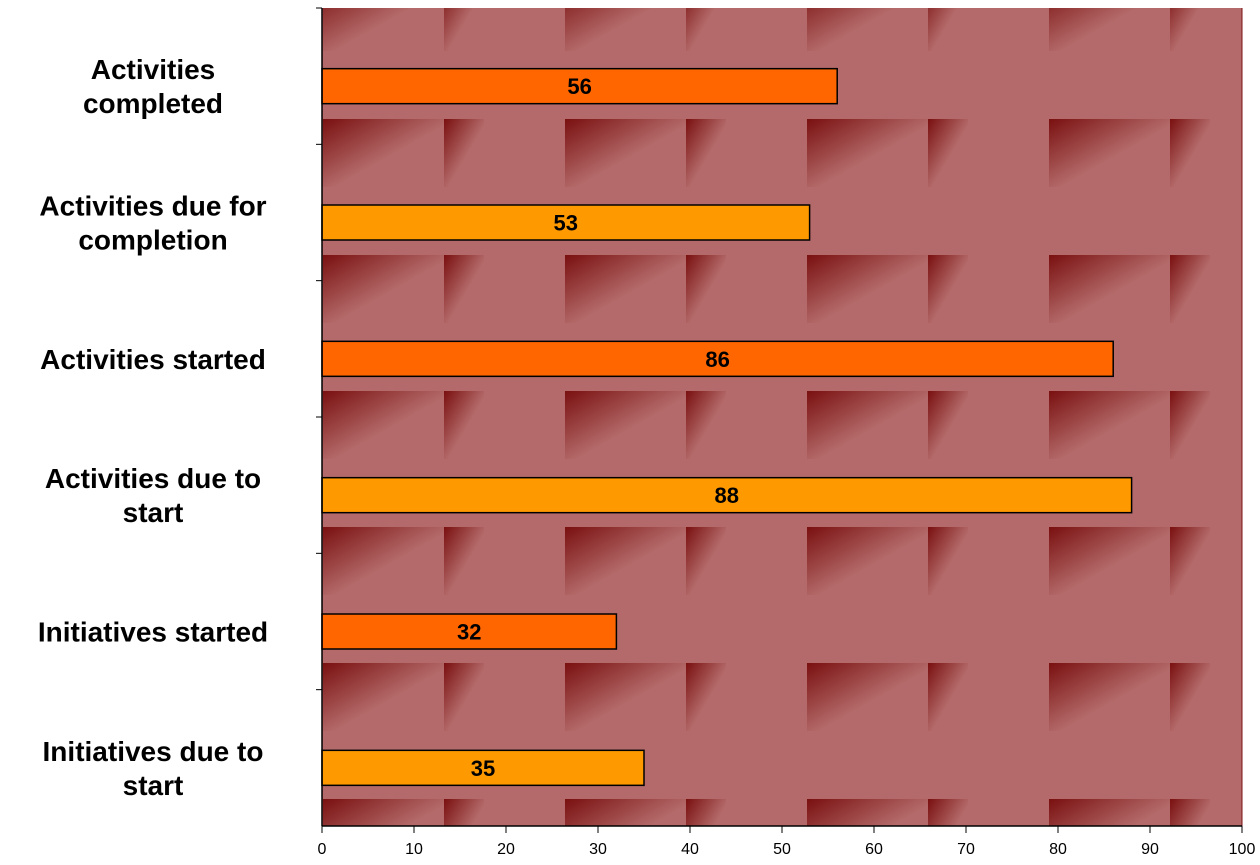 This screenshot has height=865, width=1260. Describe the element at coordinates (153, 478) in the screenshot. I see `category-label-3-line-0: Activities due to` at that location.